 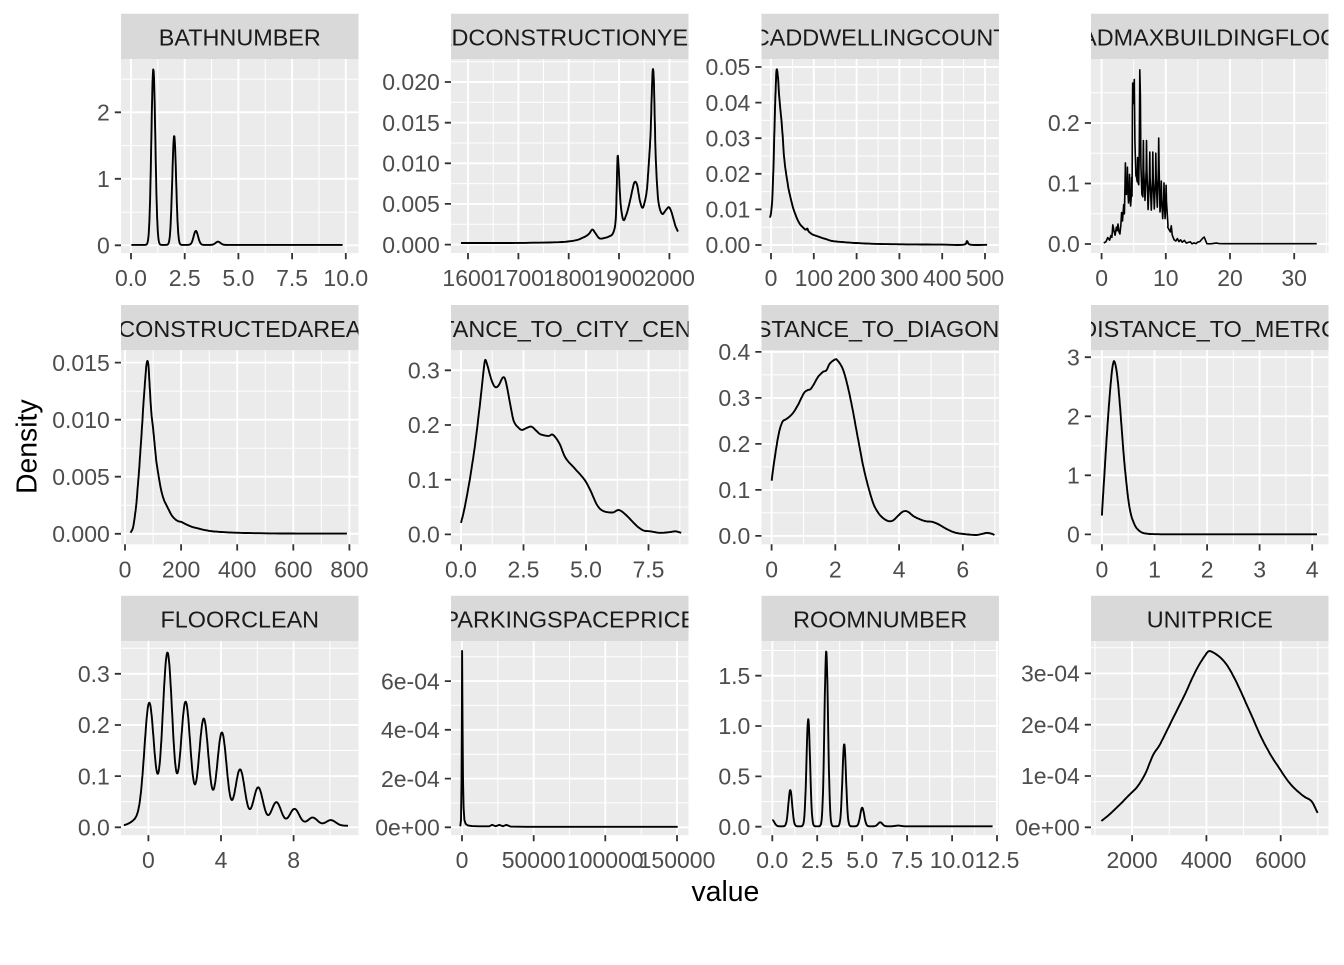 What do you see at coordinates (728, 245) in the screenshot?
I see `svg-text: 0.00` at bounding box center [728, 245].